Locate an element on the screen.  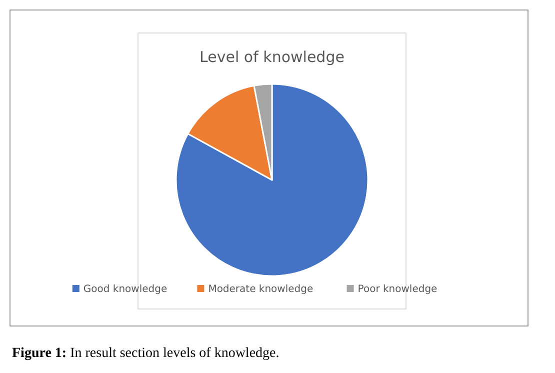
legend-label: Moderate knowledge is located at coordinates (261, 289).